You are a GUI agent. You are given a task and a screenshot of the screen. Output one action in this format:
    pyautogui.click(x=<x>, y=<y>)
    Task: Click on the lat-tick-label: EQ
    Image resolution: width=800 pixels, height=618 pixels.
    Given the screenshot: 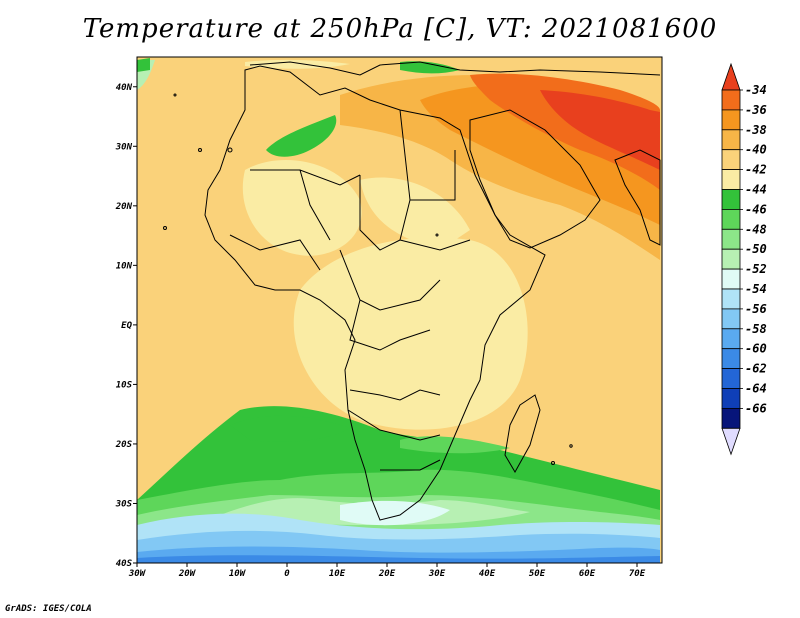 What is the action you would take?
    pyautogui.click(x=126, y=326)
    